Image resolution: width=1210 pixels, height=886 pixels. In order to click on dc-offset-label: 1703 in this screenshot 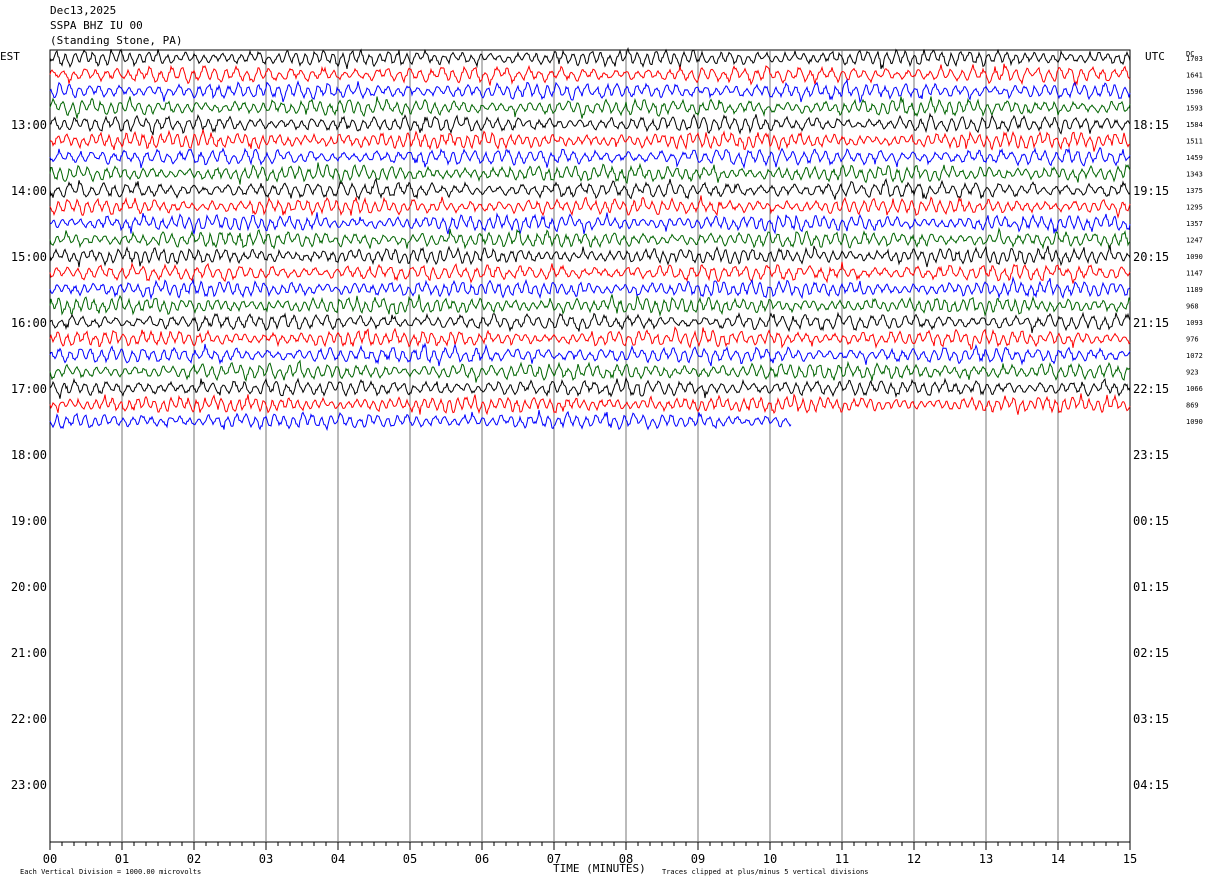, I will do `click(1194, 59)`.